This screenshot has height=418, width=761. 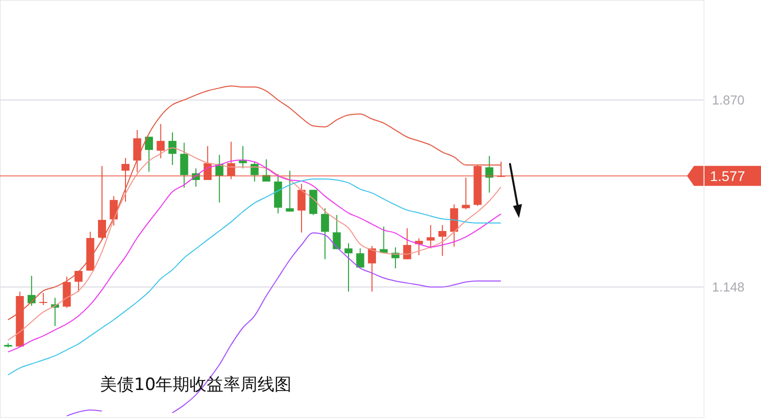 I want to click on y-tick-label: 1.870, so click(x=728, y=100).